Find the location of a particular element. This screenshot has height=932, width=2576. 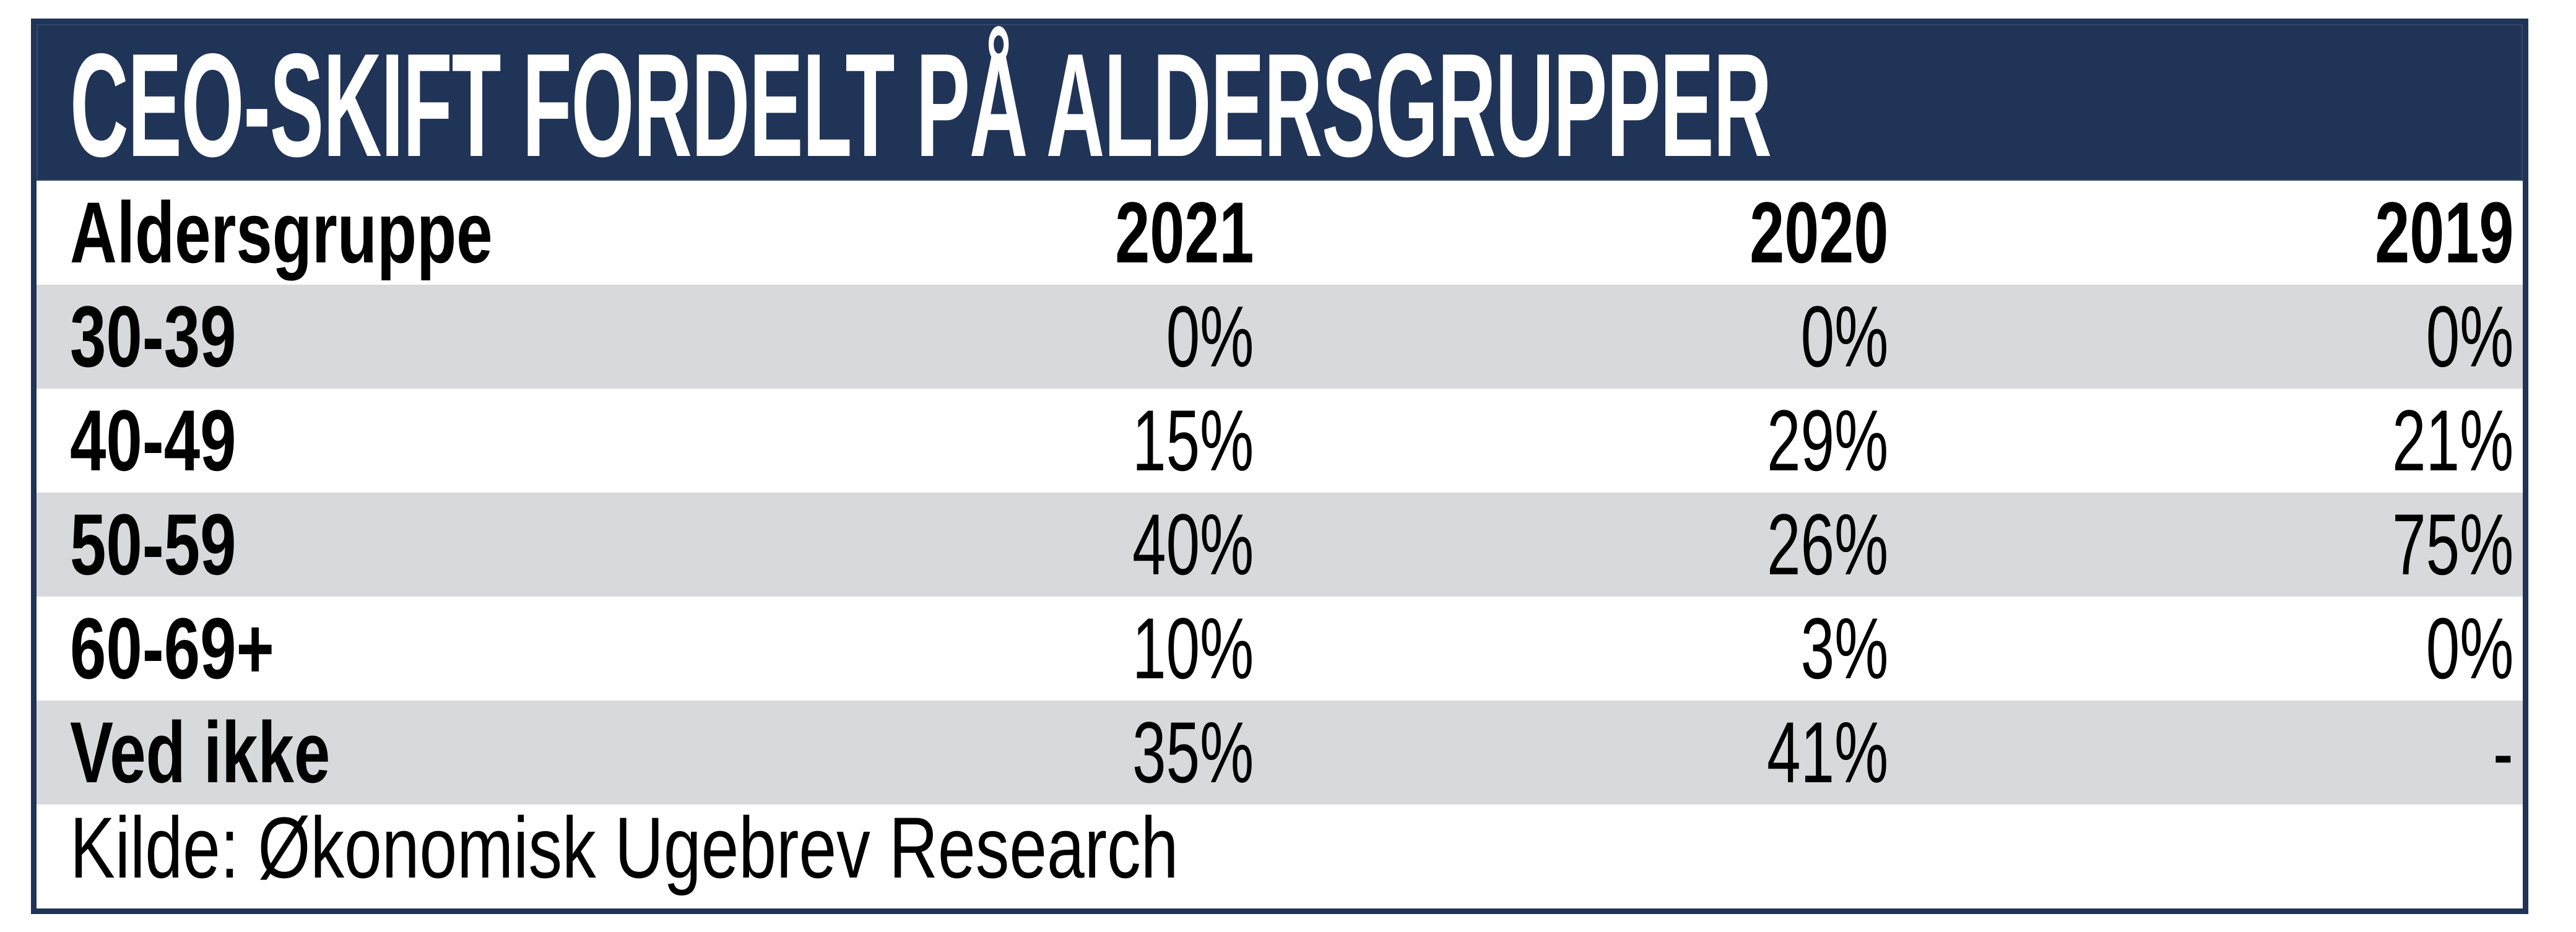

cell-value: 75% is located at coordinates (2452, 544).